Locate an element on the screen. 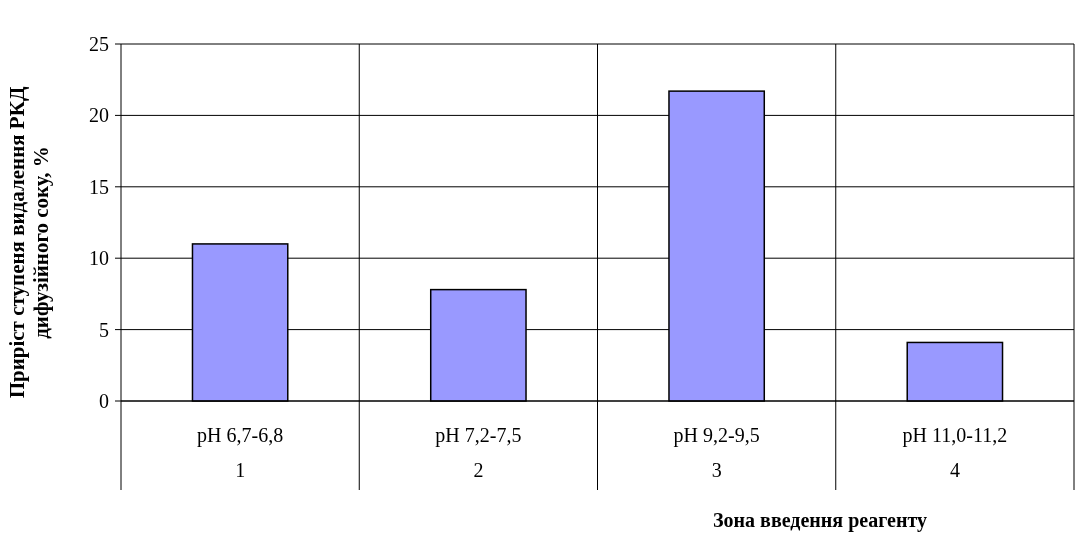 The height and width of the screenshot is (556, 1082). y-tick-label: 5 is located at coordinates (104, 329).